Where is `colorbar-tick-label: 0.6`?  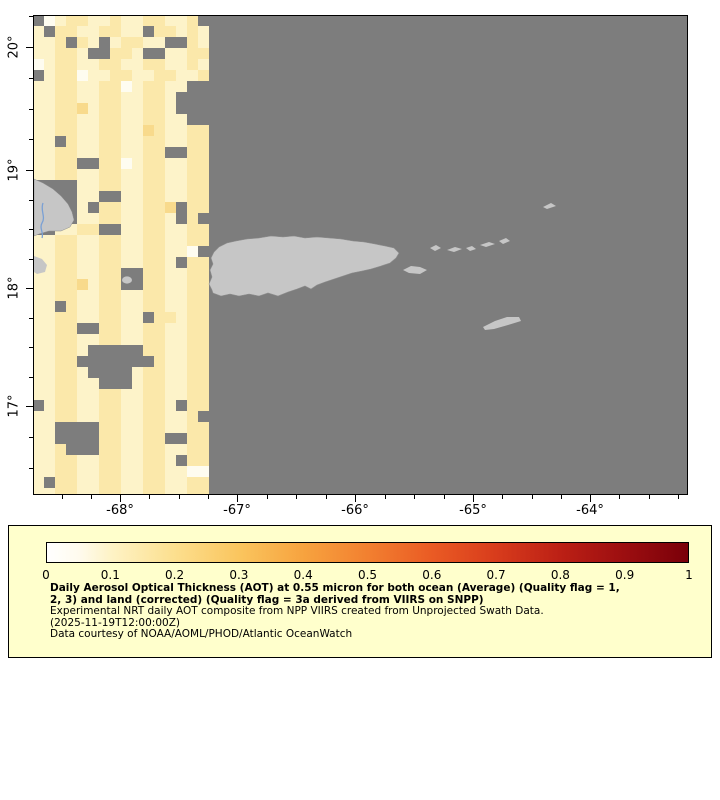
colorbar-tick-label: 0.6 is located at coordinates (432, 575).